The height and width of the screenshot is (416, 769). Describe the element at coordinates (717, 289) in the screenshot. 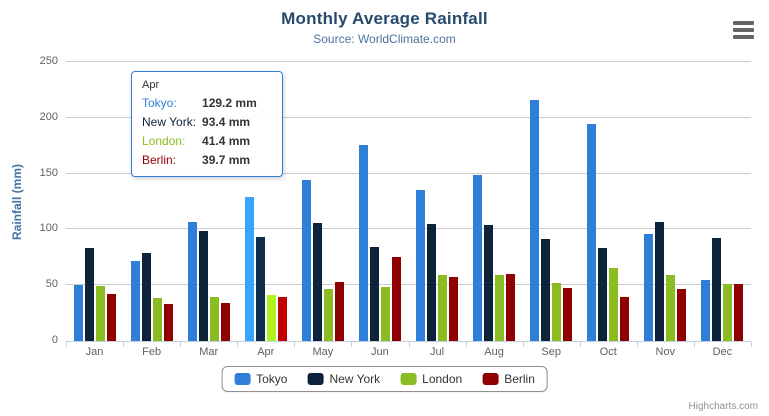

I see `bar-new-york-dec` at that location.